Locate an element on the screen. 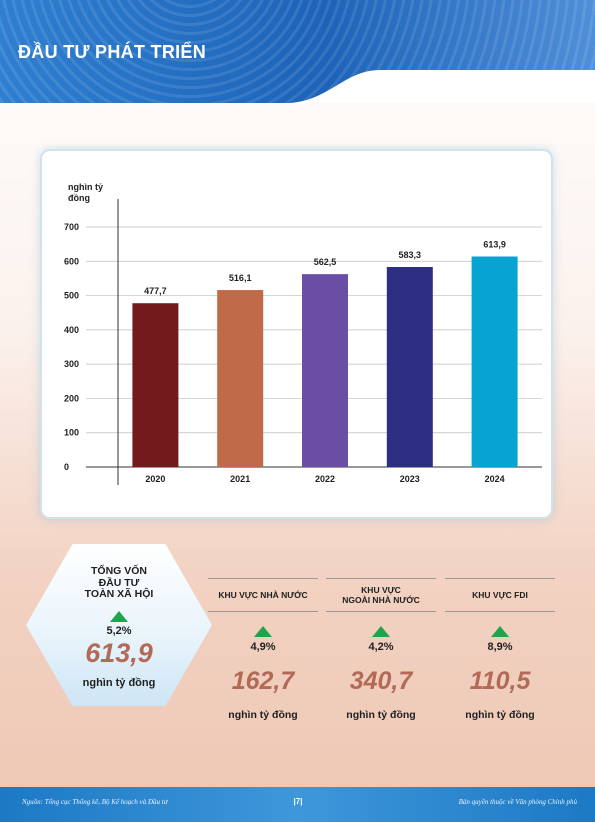 The width and height of the screenshot is (595, 822). y-tick-label: 300 is located at coordinates (71, 364).